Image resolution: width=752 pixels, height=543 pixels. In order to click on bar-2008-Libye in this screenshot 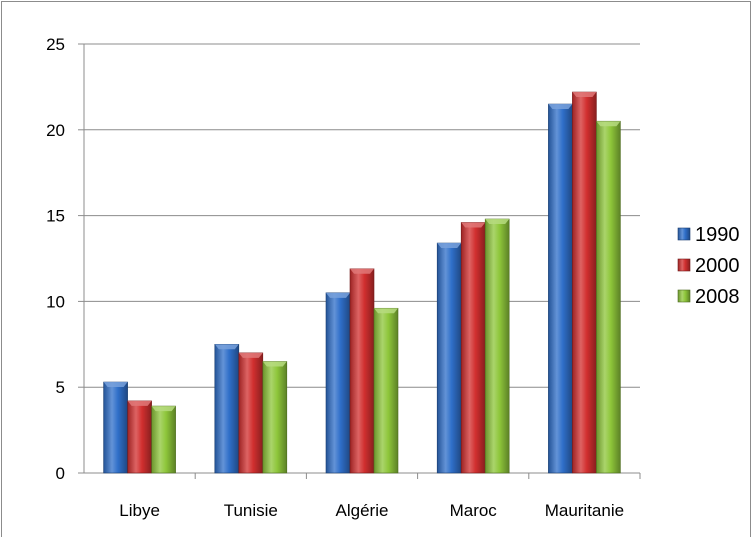, I will do `click(163, 439)`.